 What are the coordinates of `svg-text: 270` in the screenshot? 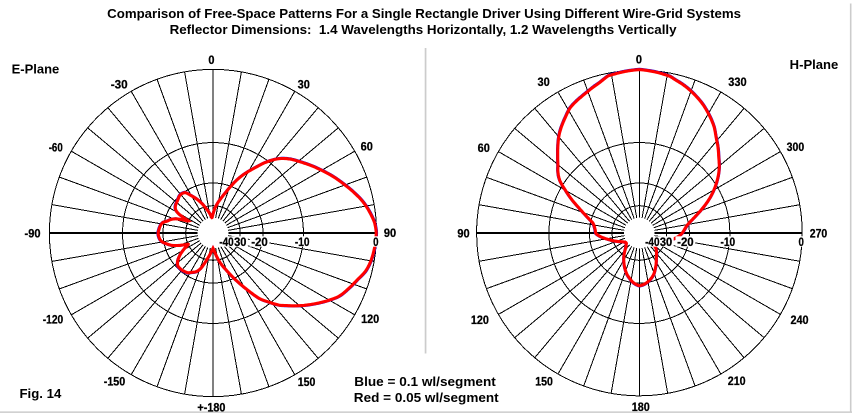 It's located at (819, 234).